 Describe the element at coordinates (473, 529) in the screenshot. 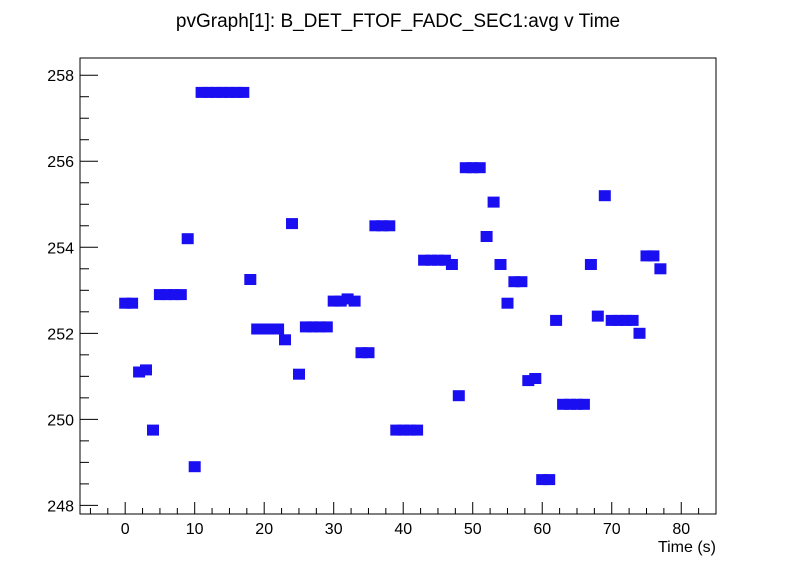

I see `x-tick-label: 50` at that location.